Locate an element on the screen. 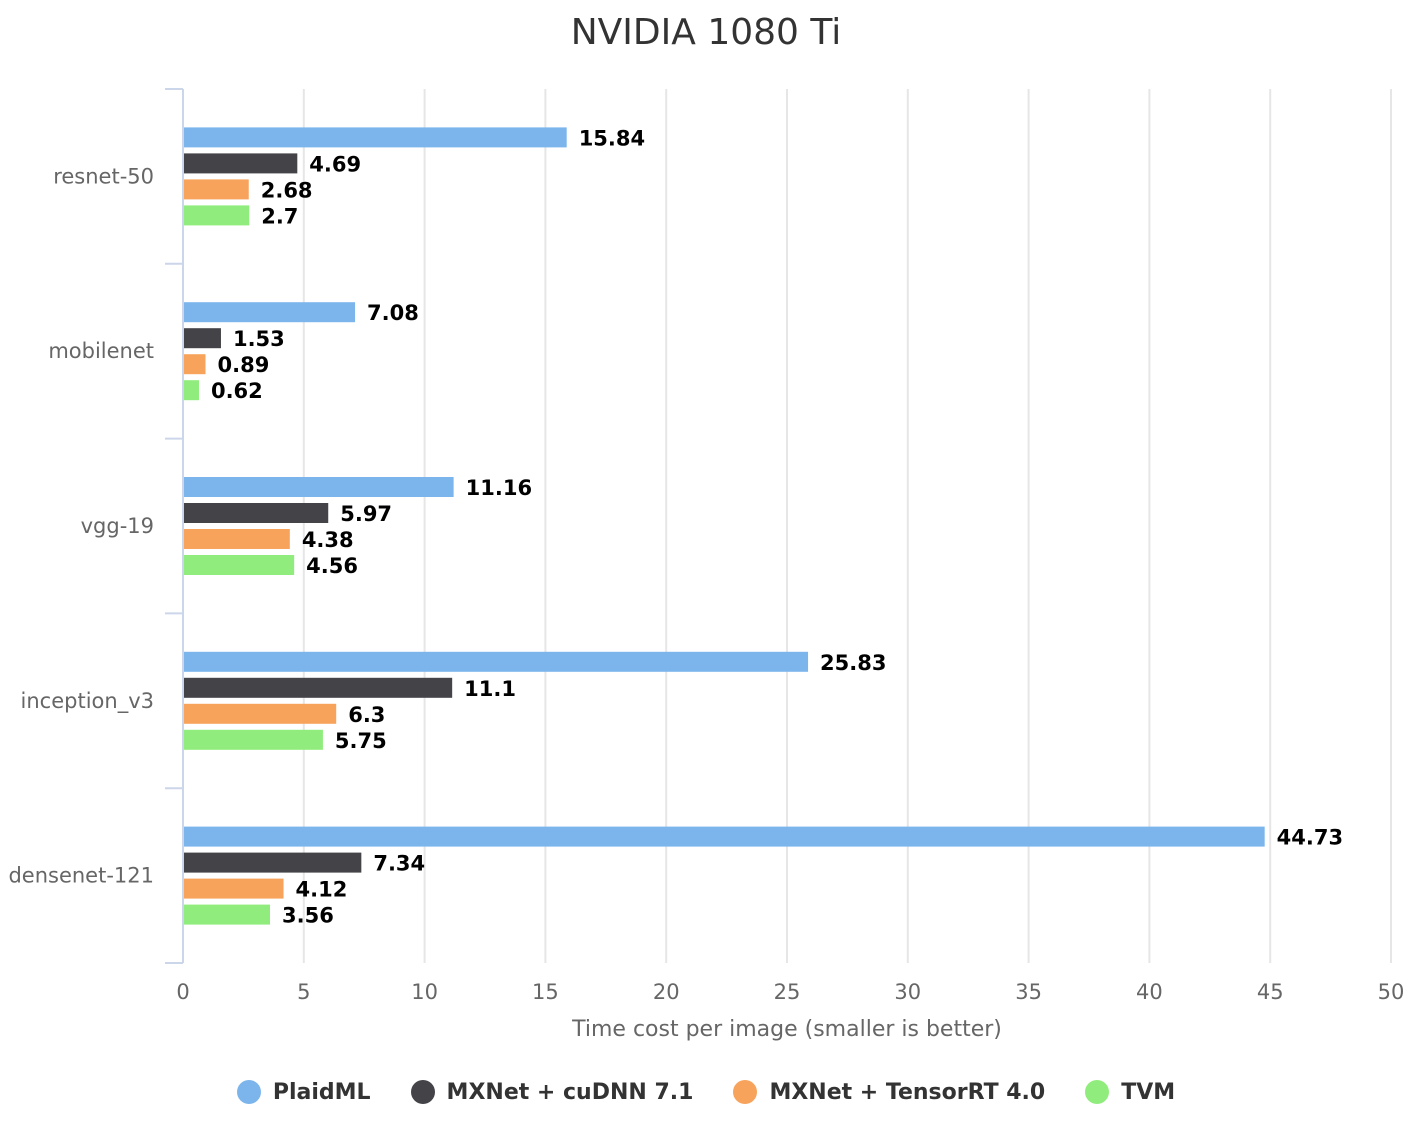 Image resolution: width=1412 pixels, height=1144 pixels. data-label: 4.12 is located at coordinates (322, 890).